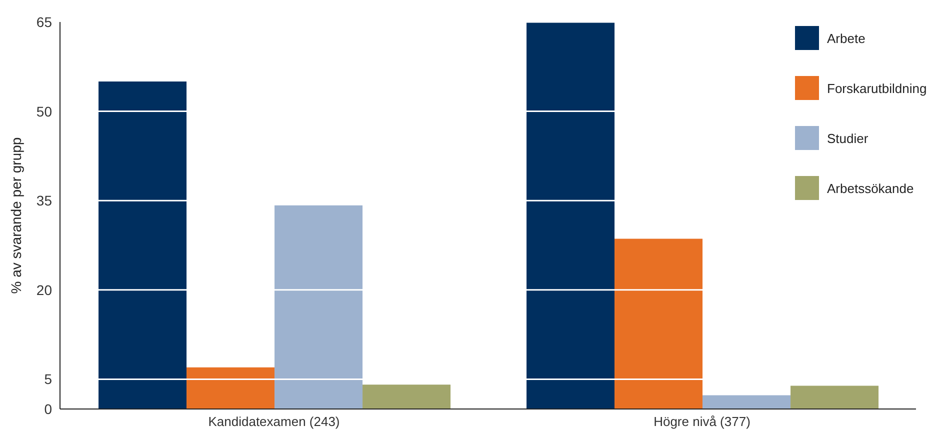 The image size is (928, 439). What do you see at coordinates (274, 422) in the screenshot?
I see `x-tick-label: Kandidatexamen (243)` at bounding box center [274, 422].